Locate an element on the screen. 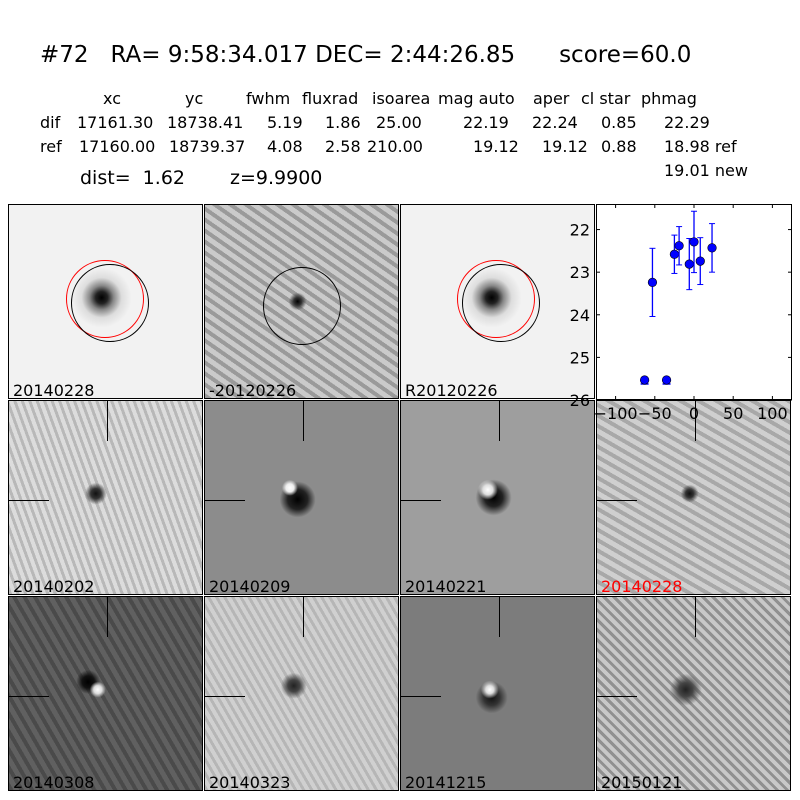 The height and width of the screenshot is (800, 800). table-cell: 1.86 is located at coordinates (343, 122).